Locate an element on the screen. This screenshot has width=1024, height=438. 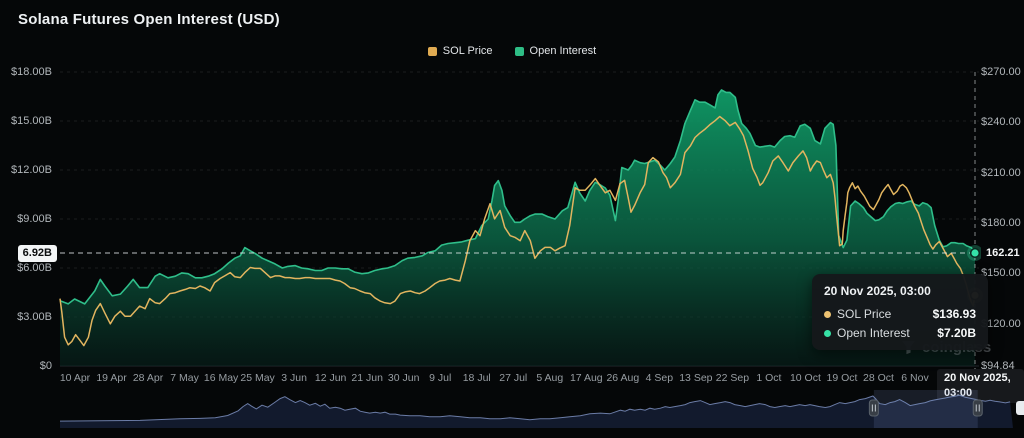
tooltip-value-sol: $136.93 is located at coordinates (954, 314).